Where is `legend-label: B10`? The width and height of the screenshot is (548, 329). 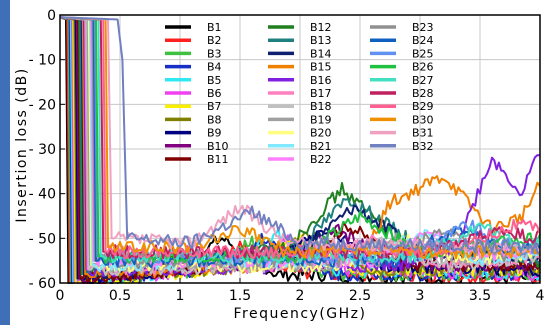 legend-label: B10 is located at coordinates (218, 146).